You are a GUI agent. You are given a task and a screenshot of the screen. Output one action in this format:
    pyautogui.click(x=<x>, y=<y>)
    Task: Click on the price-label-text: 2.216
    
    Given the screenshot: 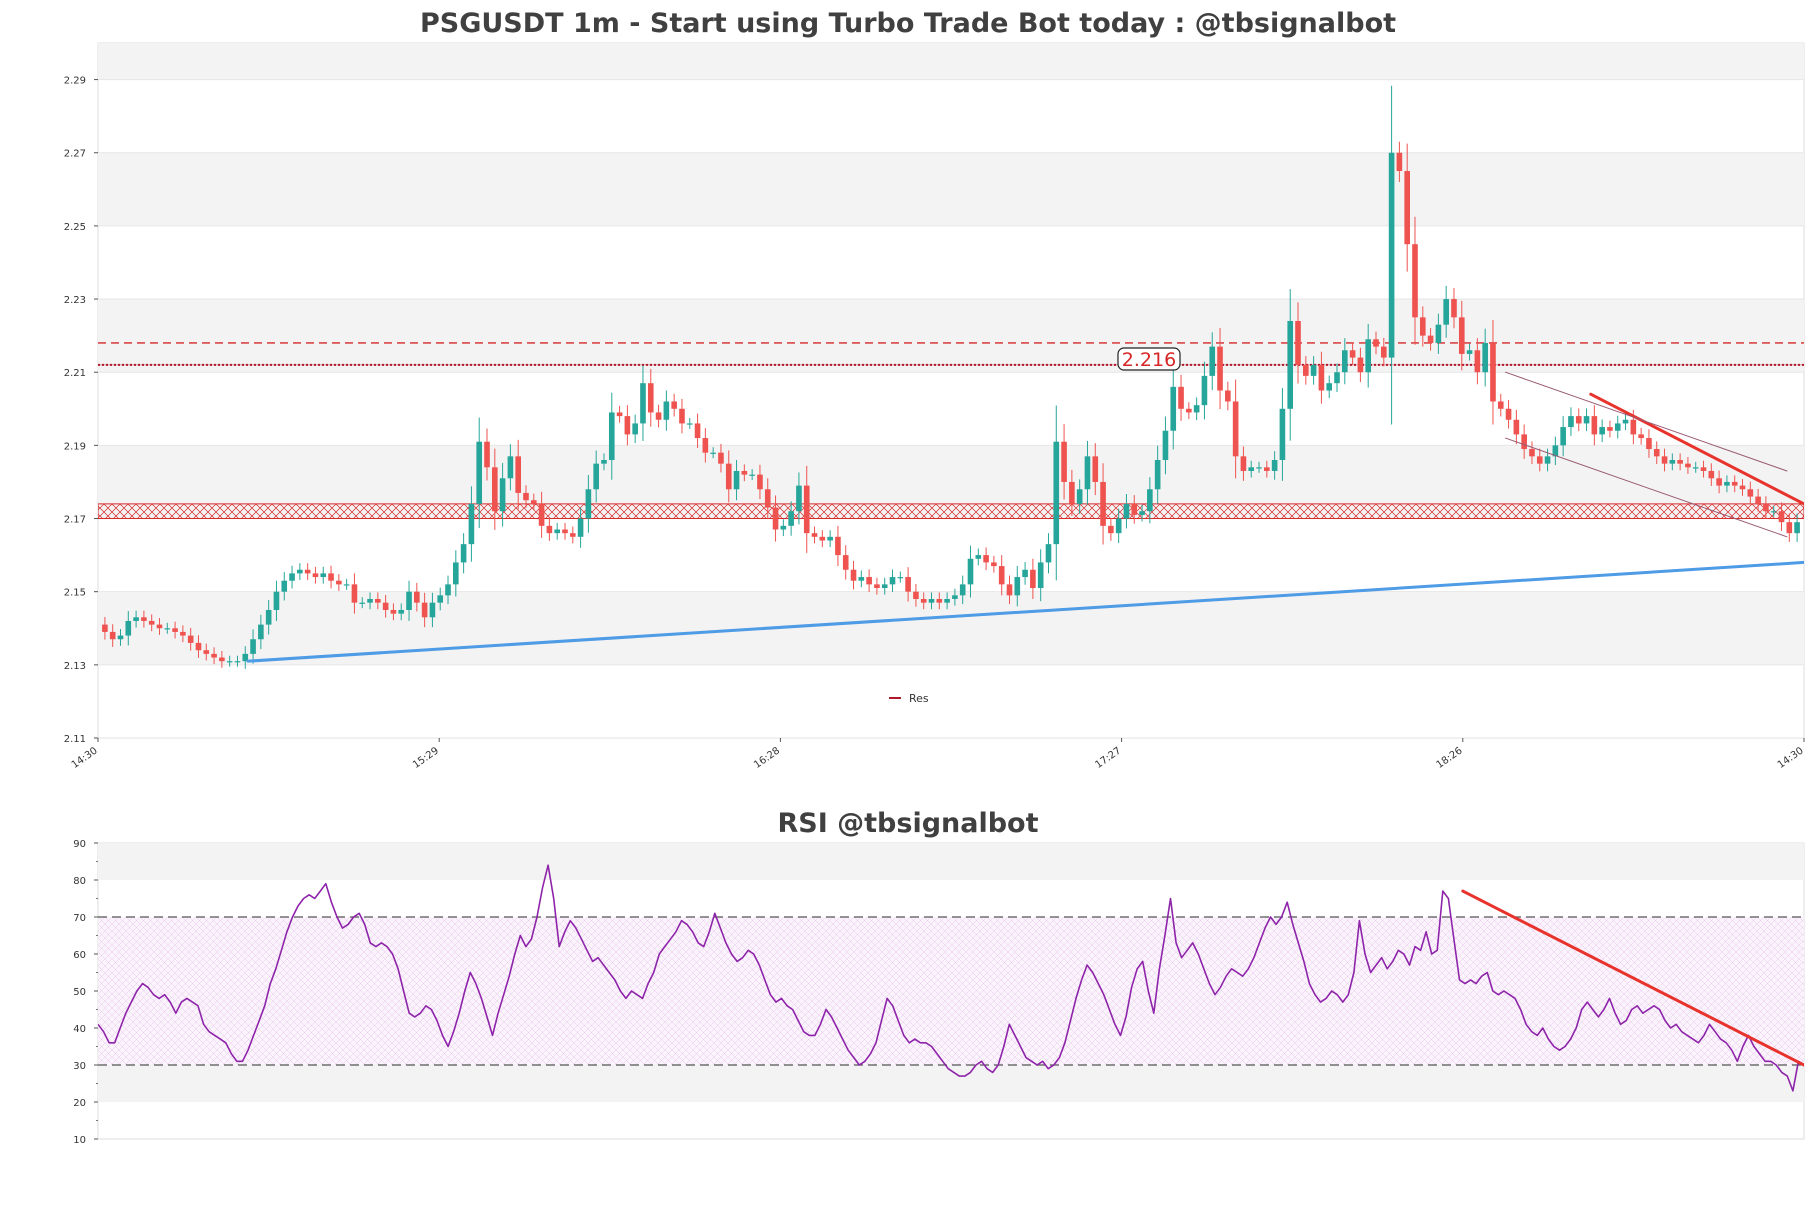 What is the action you would take?
    pyautogui.click(x=1149, y=360)
    